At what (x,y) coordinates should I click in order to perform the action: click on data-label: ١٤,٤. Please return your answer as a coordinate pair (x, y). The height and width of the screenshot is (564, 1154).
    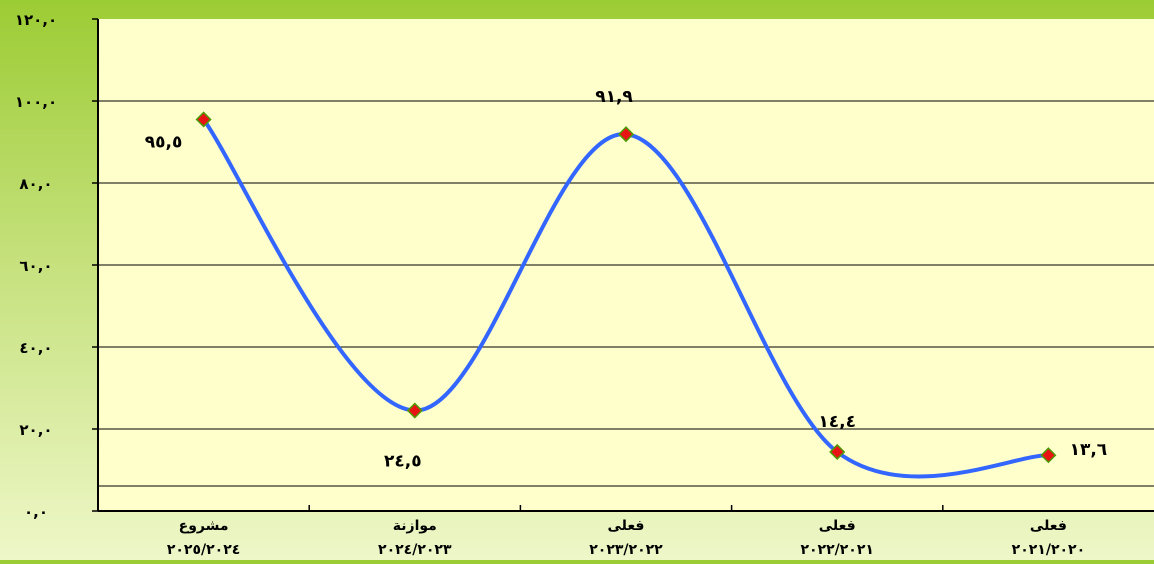
    Looking at the image, I should click on (837, 422).